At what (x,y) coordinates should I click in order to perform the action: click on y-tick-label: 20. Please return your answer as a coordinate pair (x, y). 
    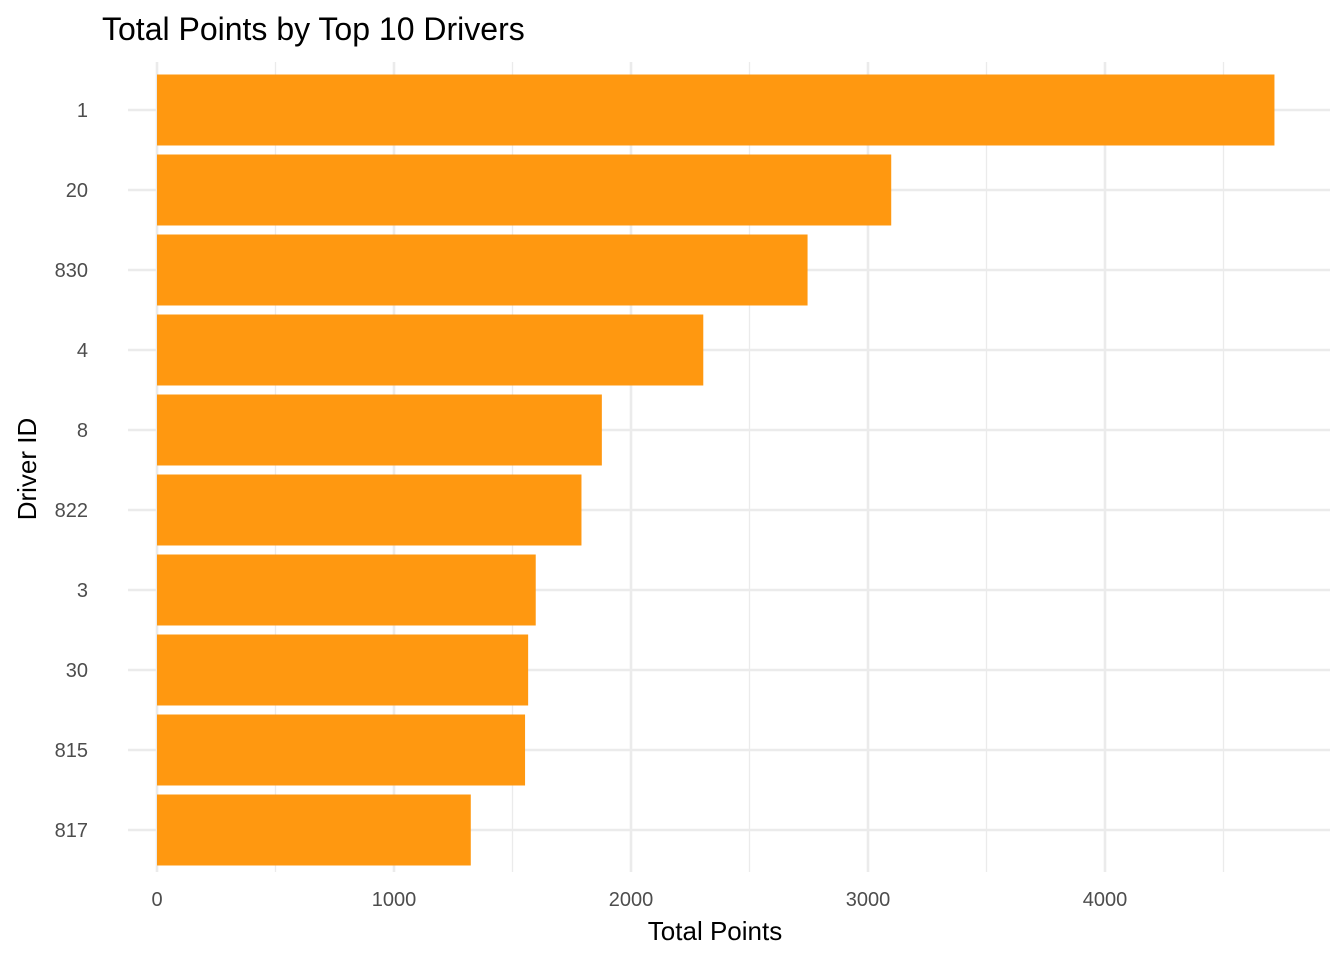
    Looking at the image, I should click on (77, 191).